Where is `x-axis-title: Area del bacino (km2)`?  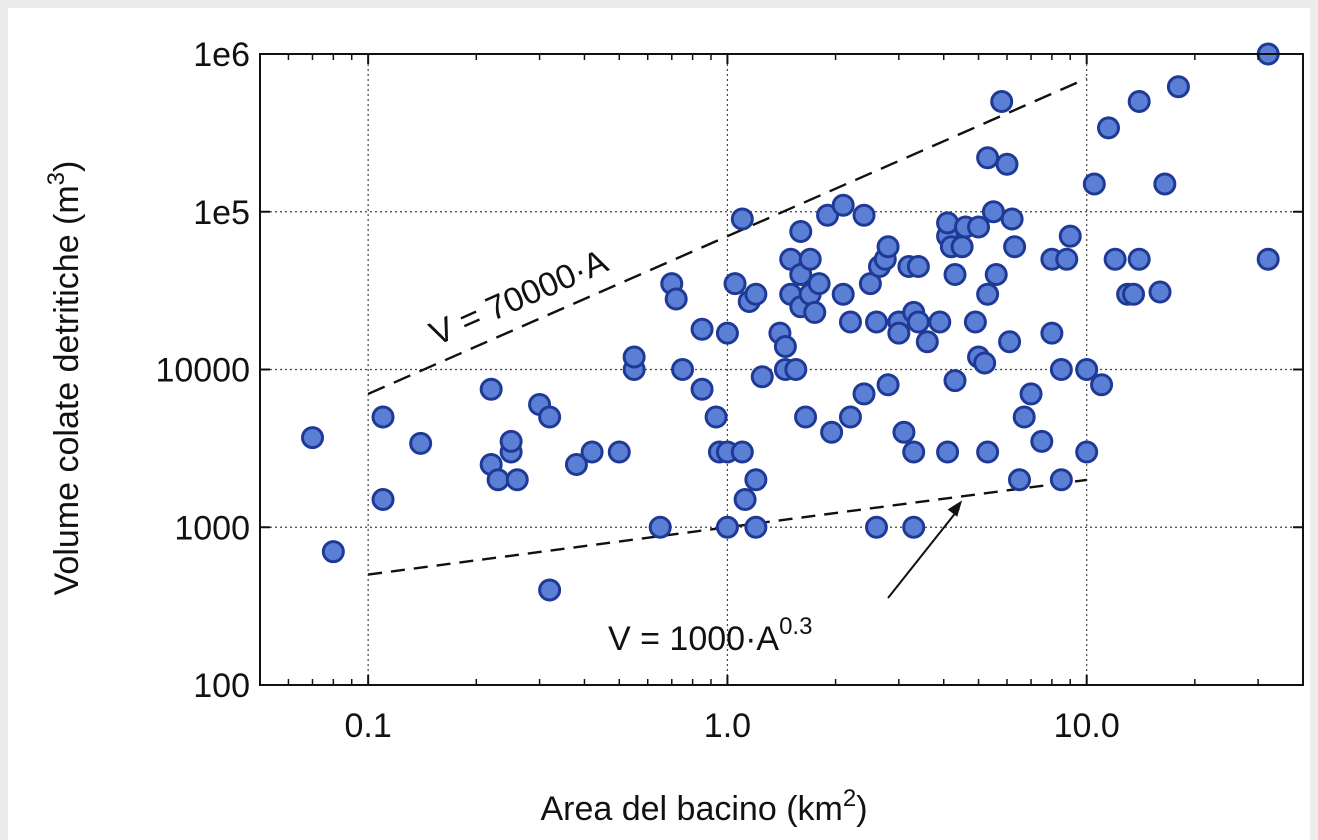 x-axis-title: Area del bacino (km2) is located at coordinates (703, 806).